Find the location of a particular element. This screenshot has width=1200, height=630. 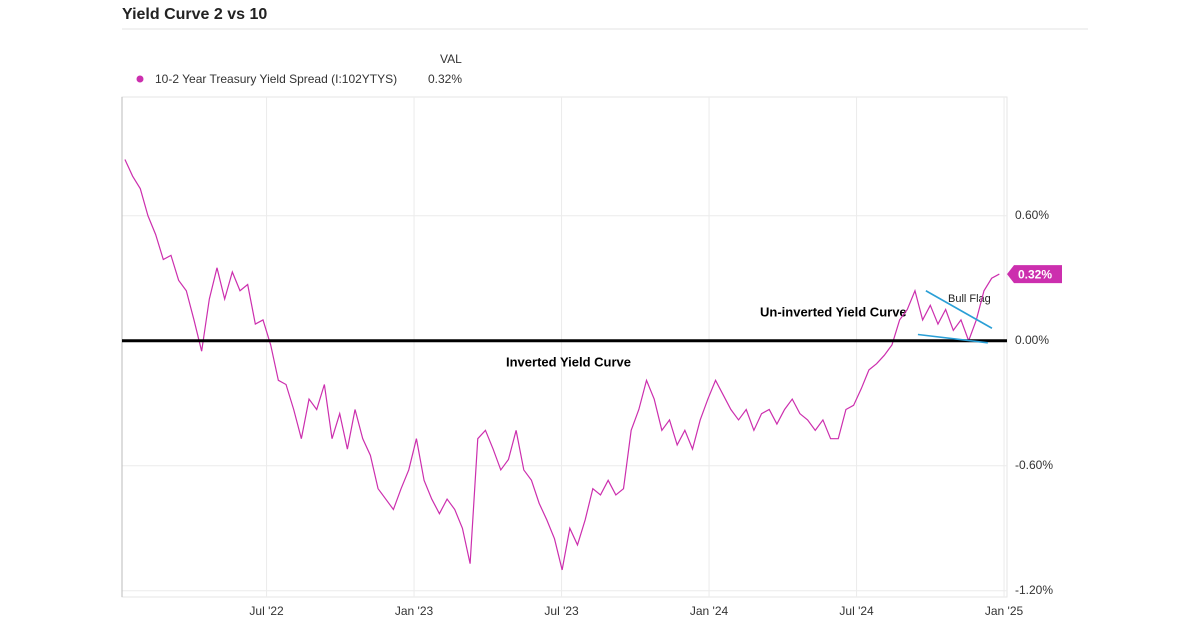

x-tick-label: Jul '23 is located at coordinates (561, 611).